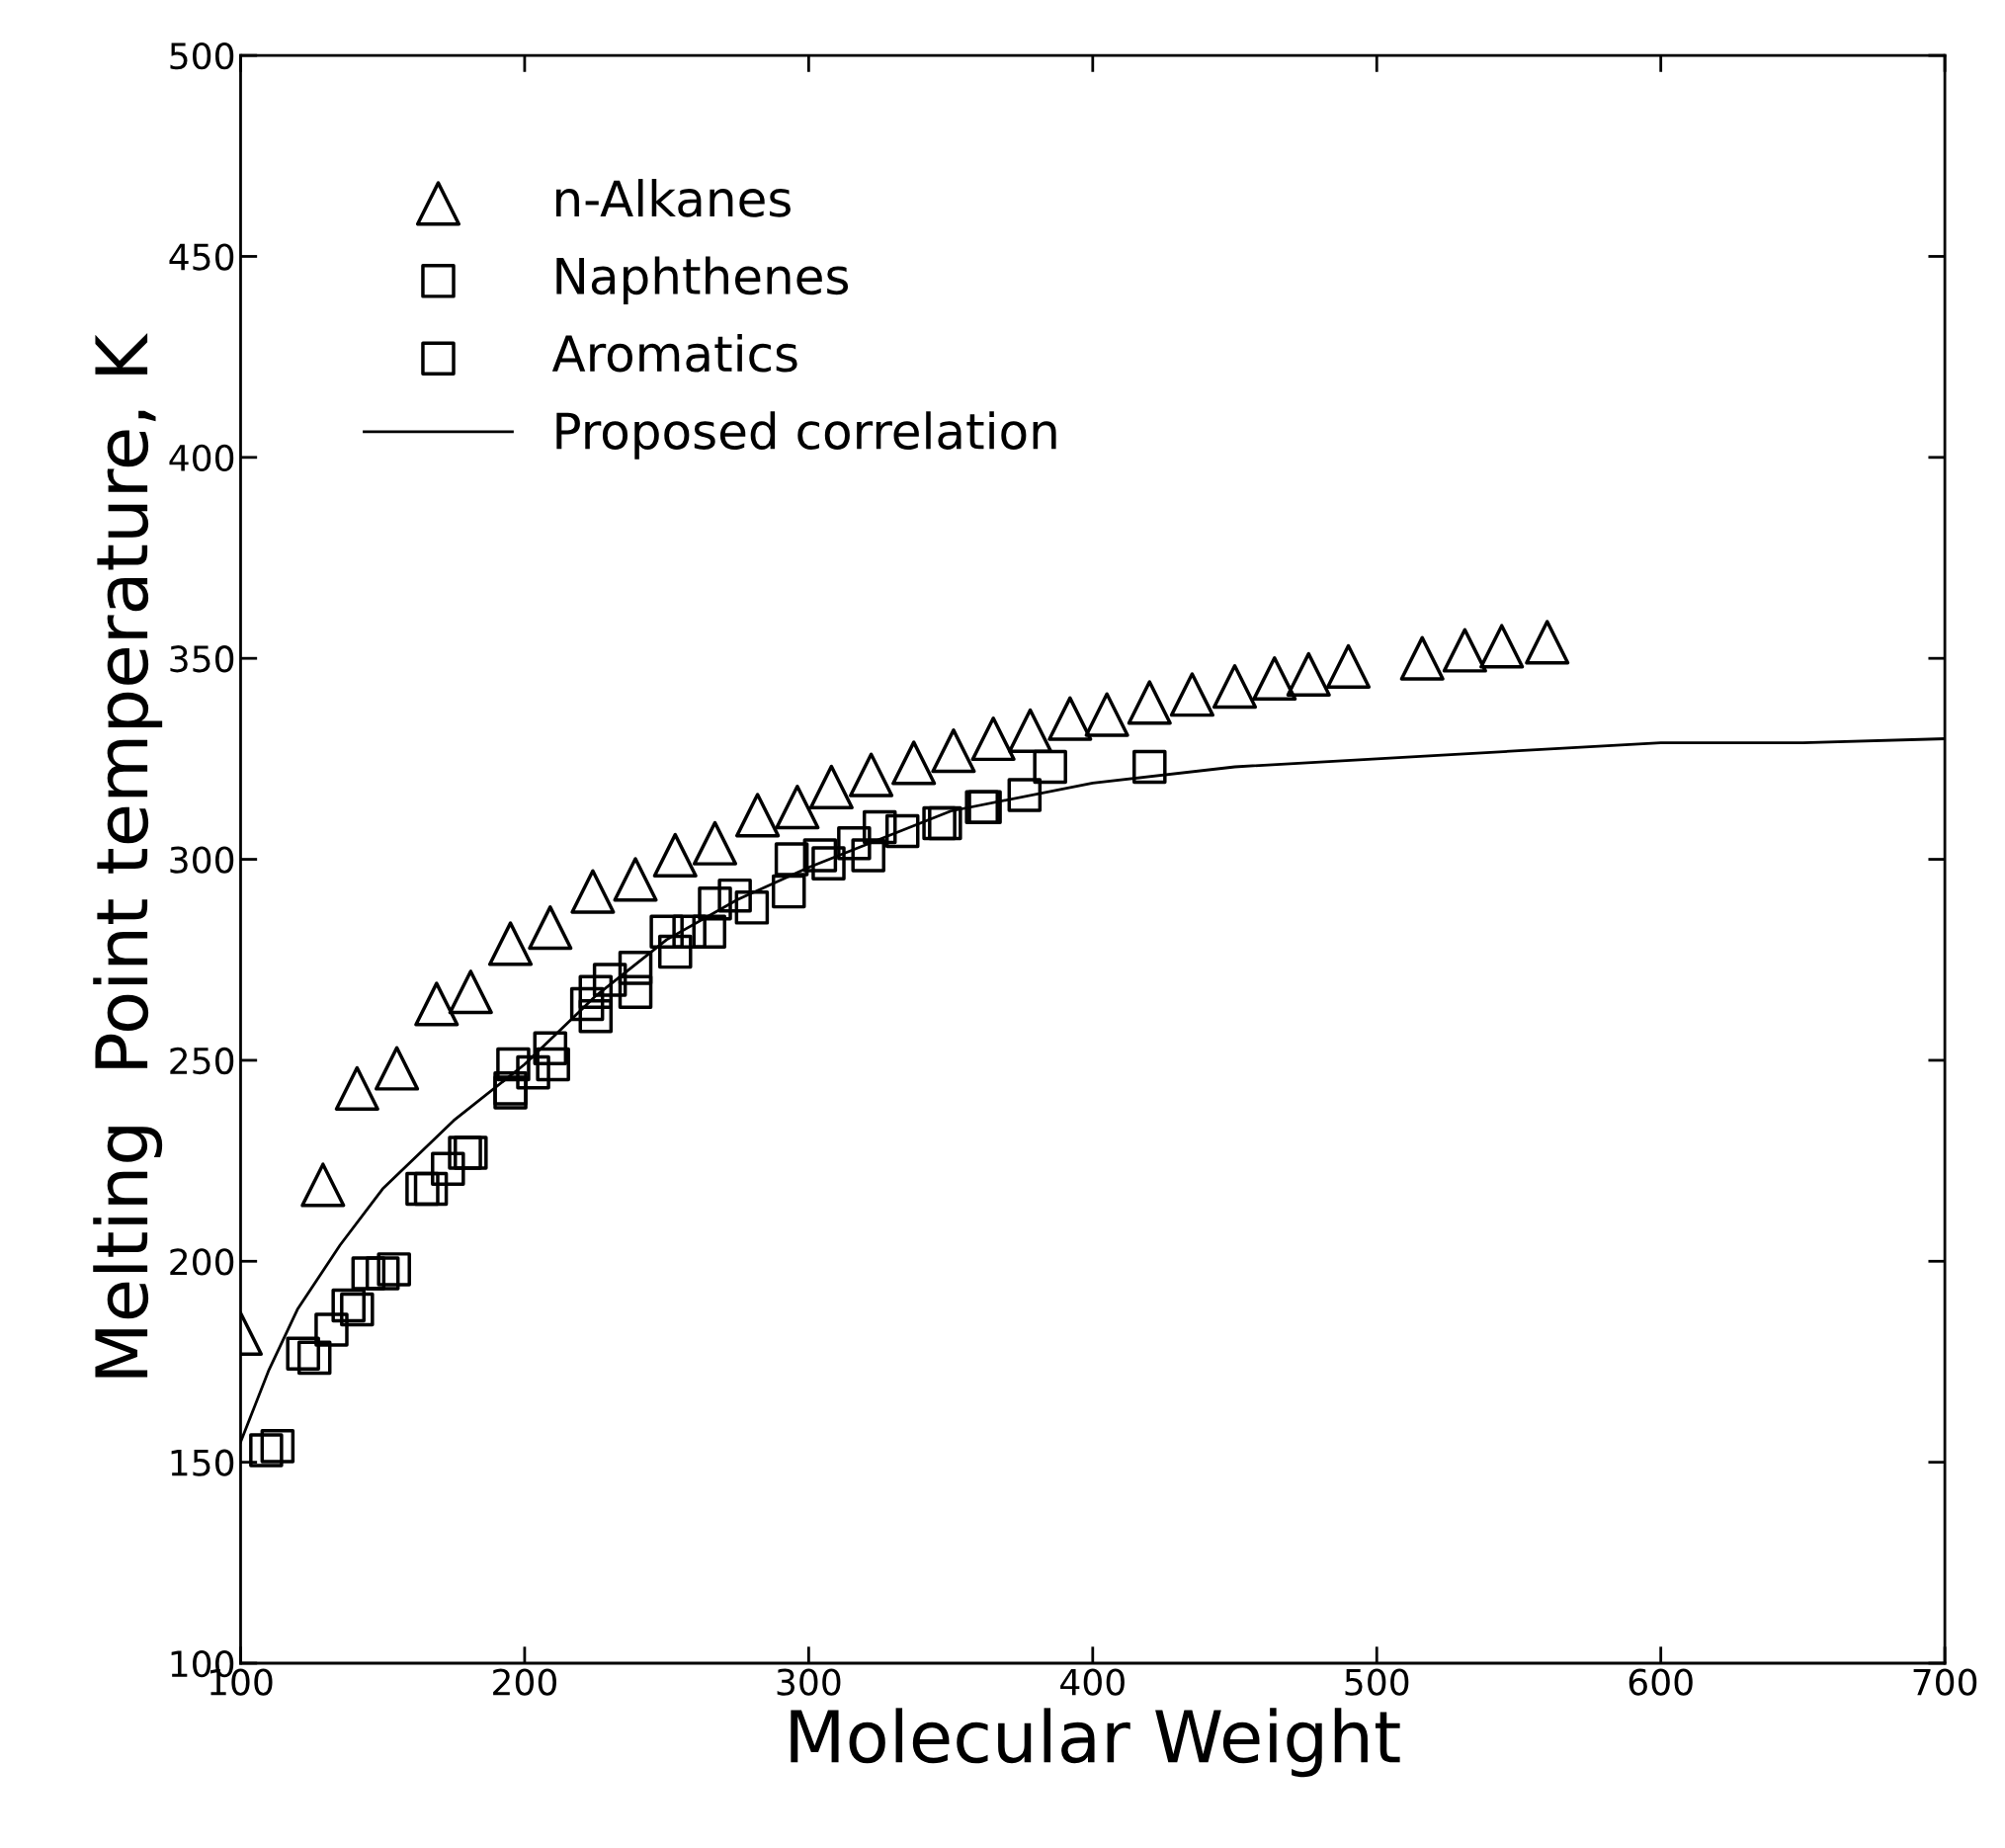 This screenshot has width=2005, height=1848. I want to click on x-tick-label: 700, so click(1945, 1682).